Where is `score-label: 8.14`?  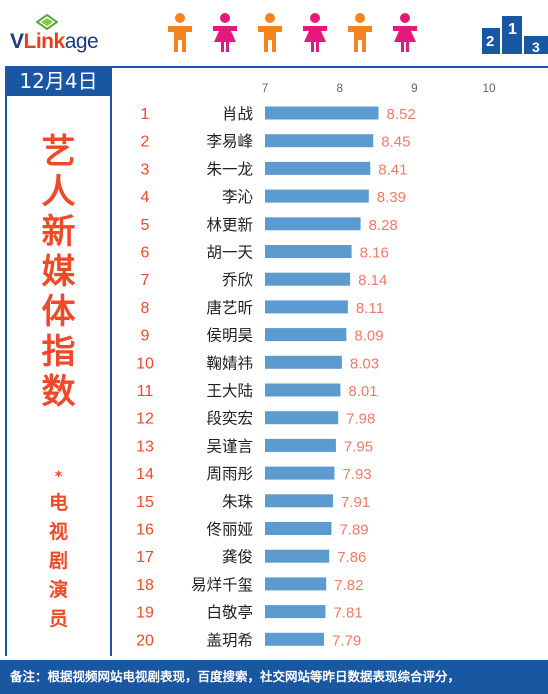
score-label: 8.14 is located at coordinates (372, 280).